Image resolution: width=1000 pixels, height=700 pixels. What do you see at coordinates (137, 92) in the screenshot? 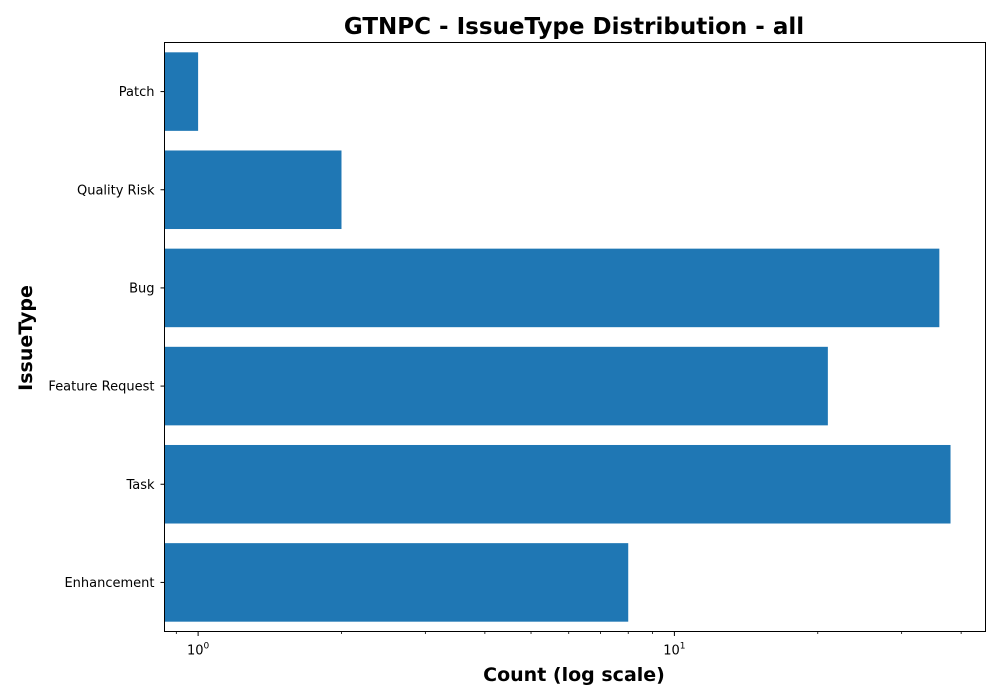
I see `y-tick-label: Patch` at bounding box center [137, 92].